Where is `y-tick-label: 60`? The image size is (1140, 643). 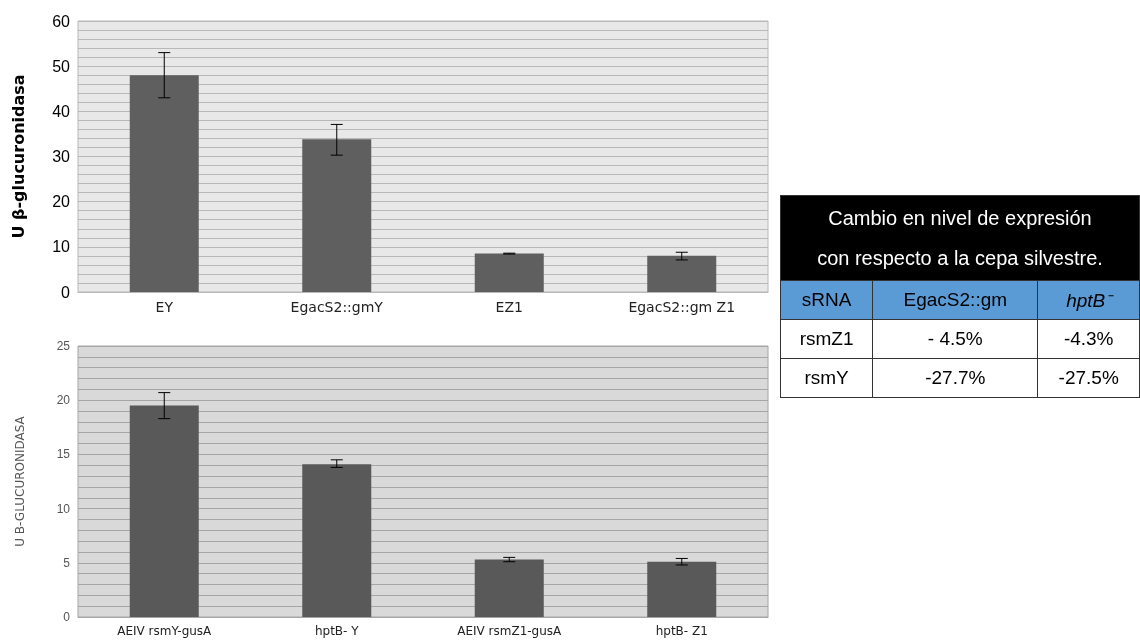
y-tick-label: 60 is located at coordinates (61, 21).